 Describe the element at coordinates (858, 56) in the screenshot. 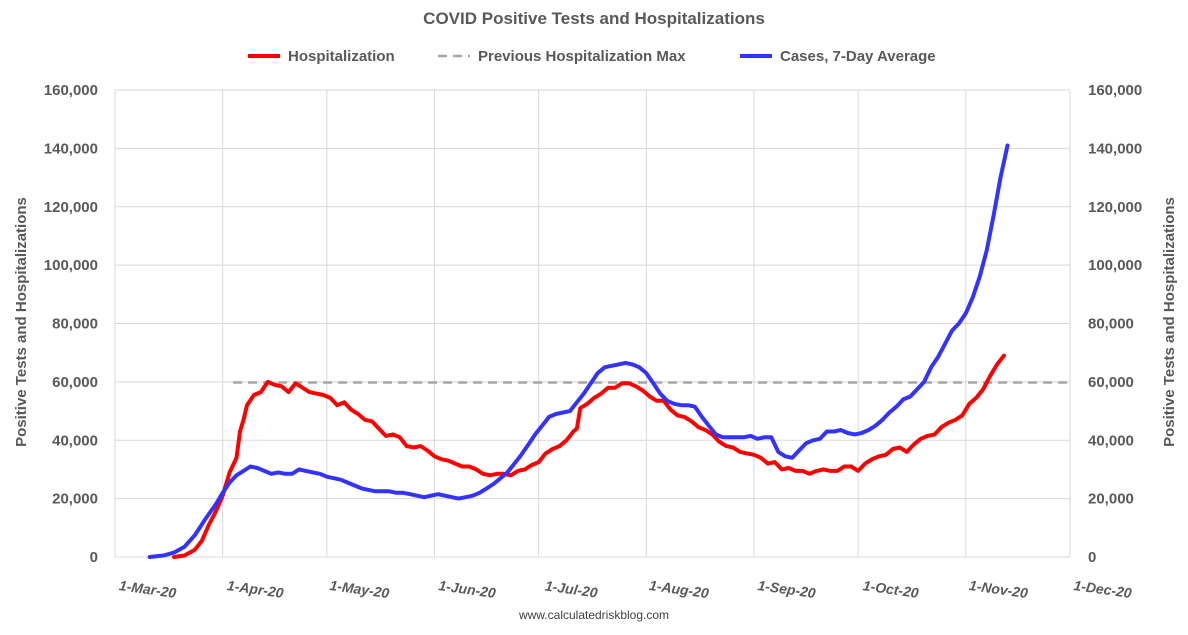

I see `legend-label: Cases, 7-Day Average` at that location.